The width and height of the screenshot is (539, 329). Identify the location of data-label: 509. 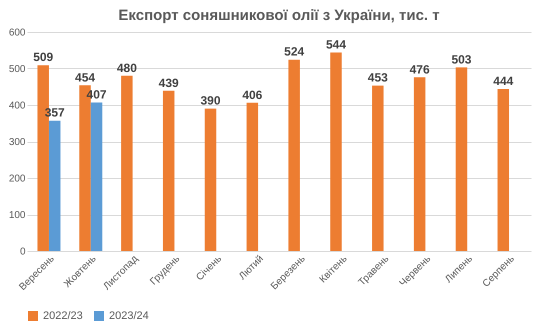
(43, 57).